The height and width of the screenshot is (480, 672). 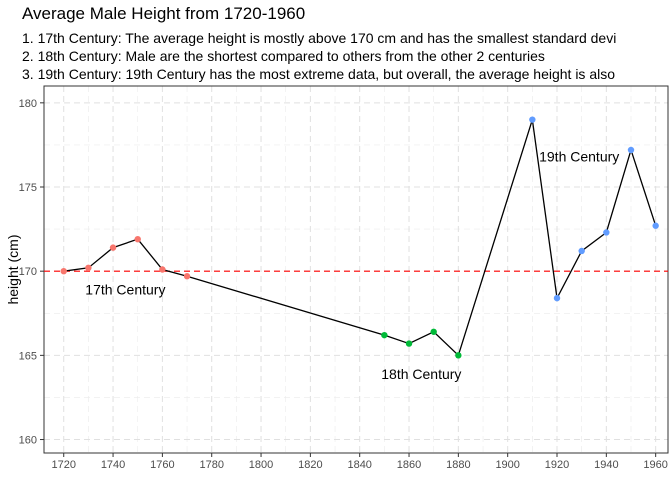 I want to click on x-tick-label: 1840, so click(x=359, y=465).